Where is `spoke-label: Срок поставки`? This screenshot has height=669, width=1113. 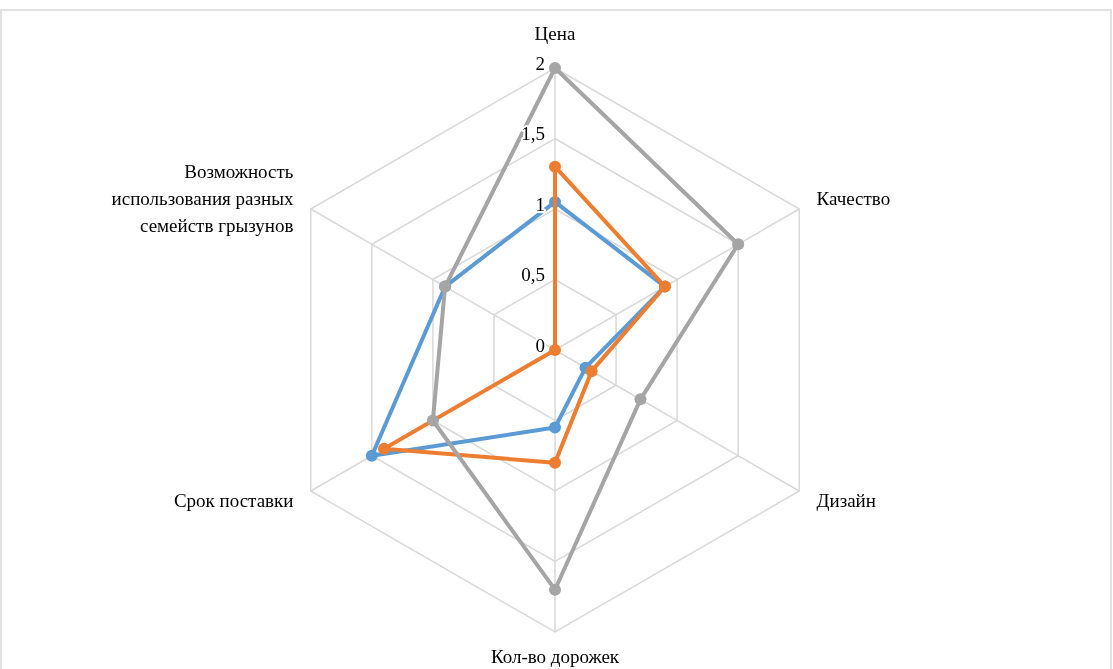
spoke-label: Срок поставки is located at coordinates (233, 500).